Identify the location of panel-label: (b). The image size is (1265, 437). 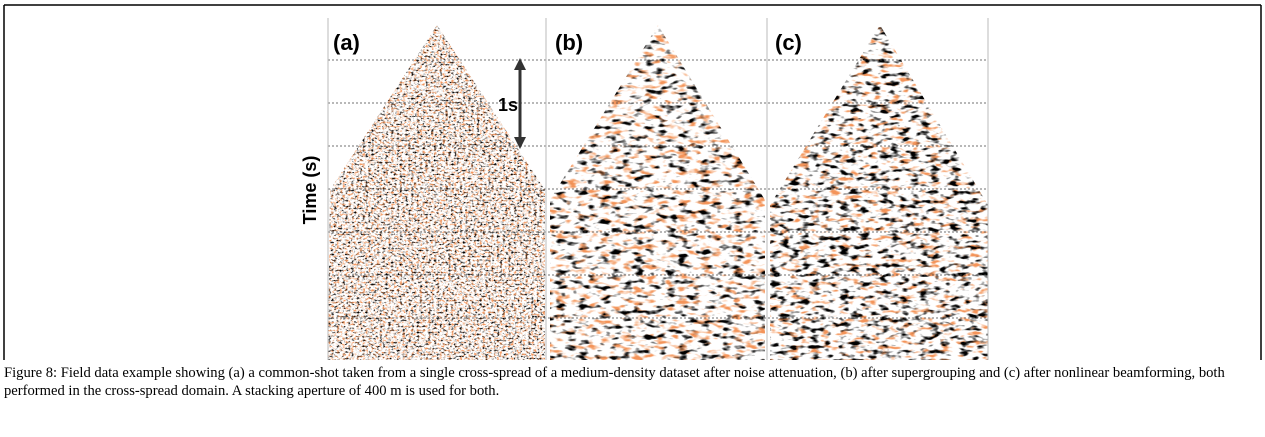
(569, 42).